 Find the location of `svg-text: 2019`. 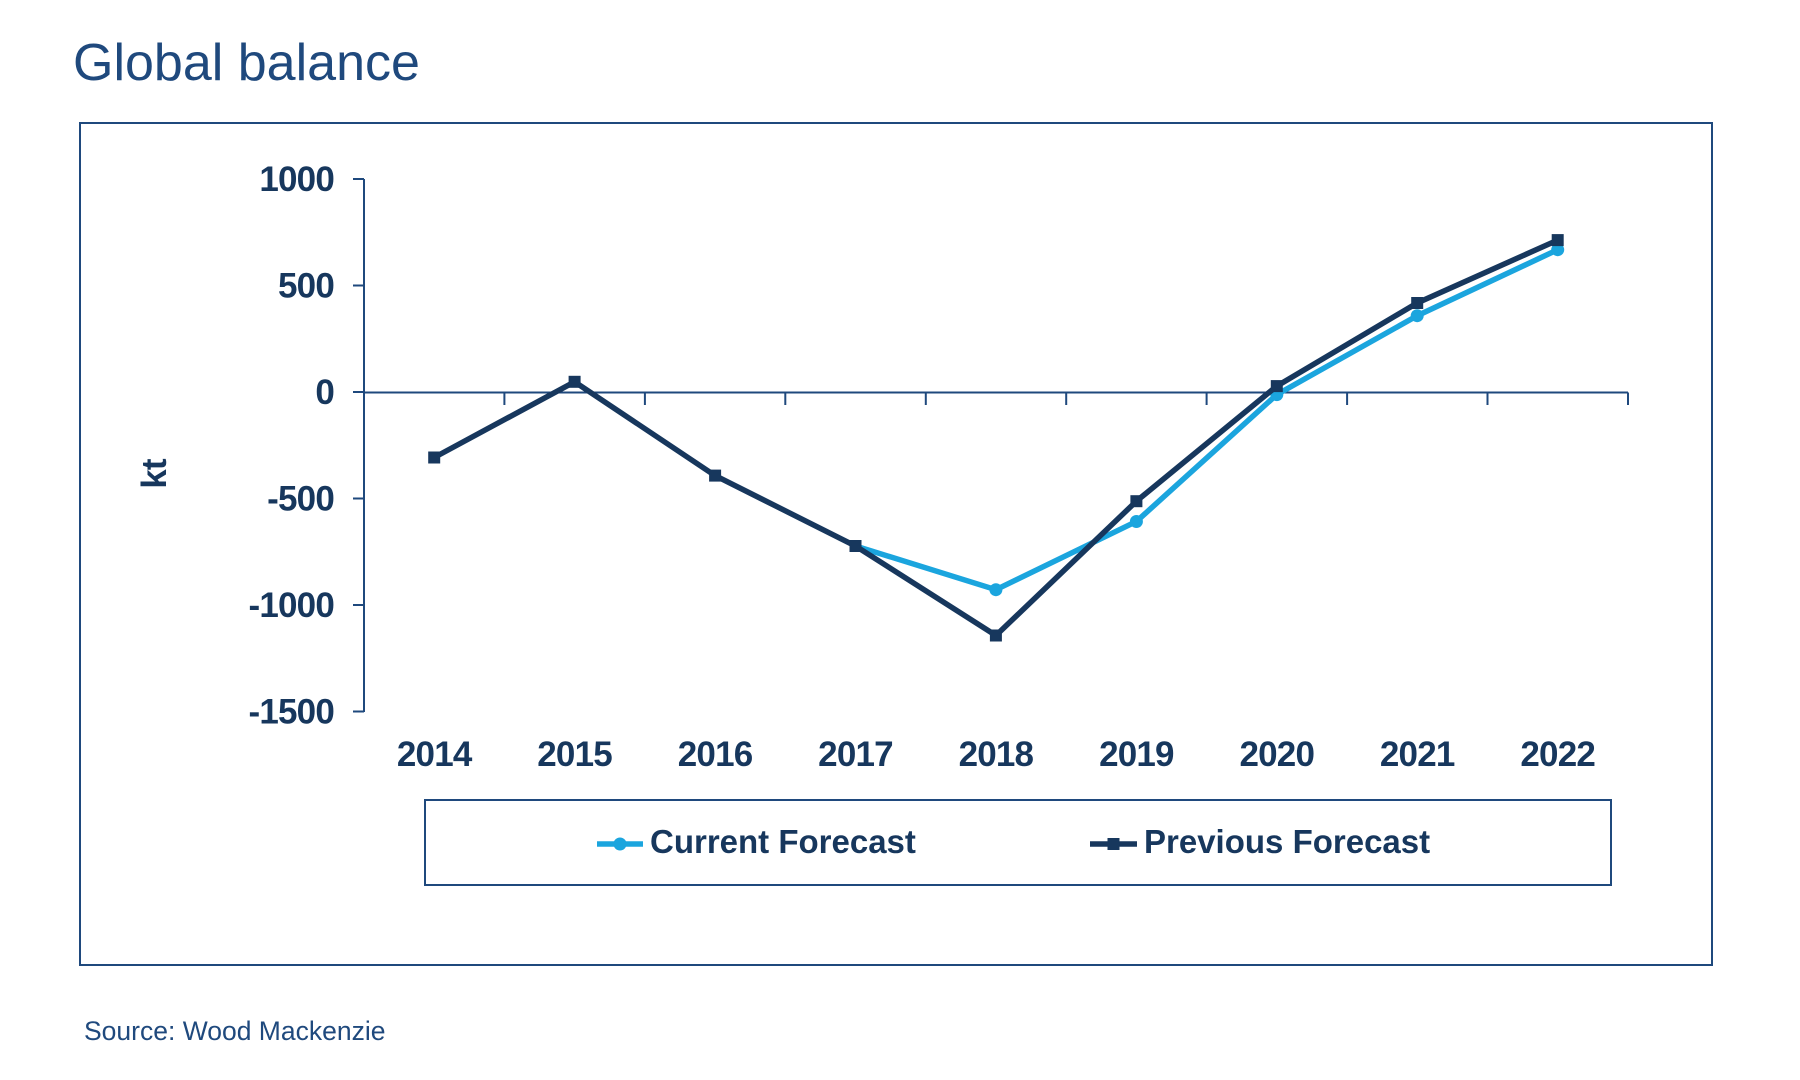

svg-text: 2019 is located at coordinates (1136, 754).